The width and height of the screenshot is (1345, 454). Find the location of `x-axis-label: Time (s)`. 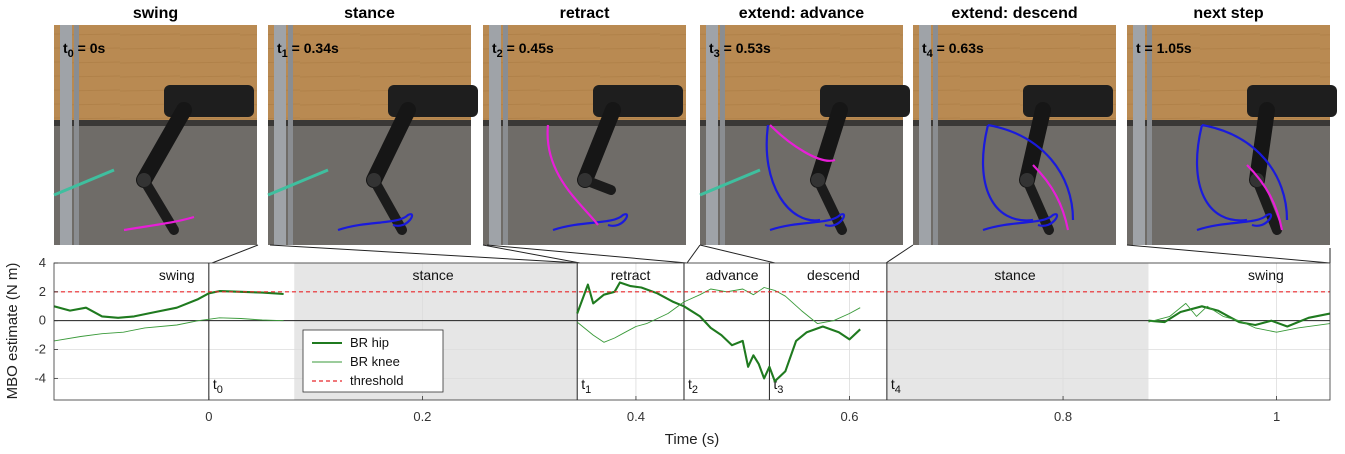

x-axis-label: Time (s) is located at coordinates (692, 439).